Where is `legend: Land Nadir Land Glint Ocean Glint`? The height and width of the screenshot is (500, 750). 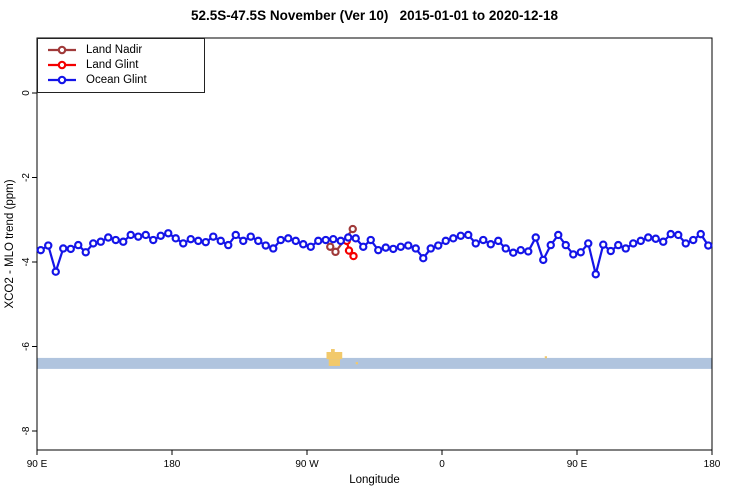
legend: Land Nadir Land Glint Ocean Glint is located at coordinates (121, 65).